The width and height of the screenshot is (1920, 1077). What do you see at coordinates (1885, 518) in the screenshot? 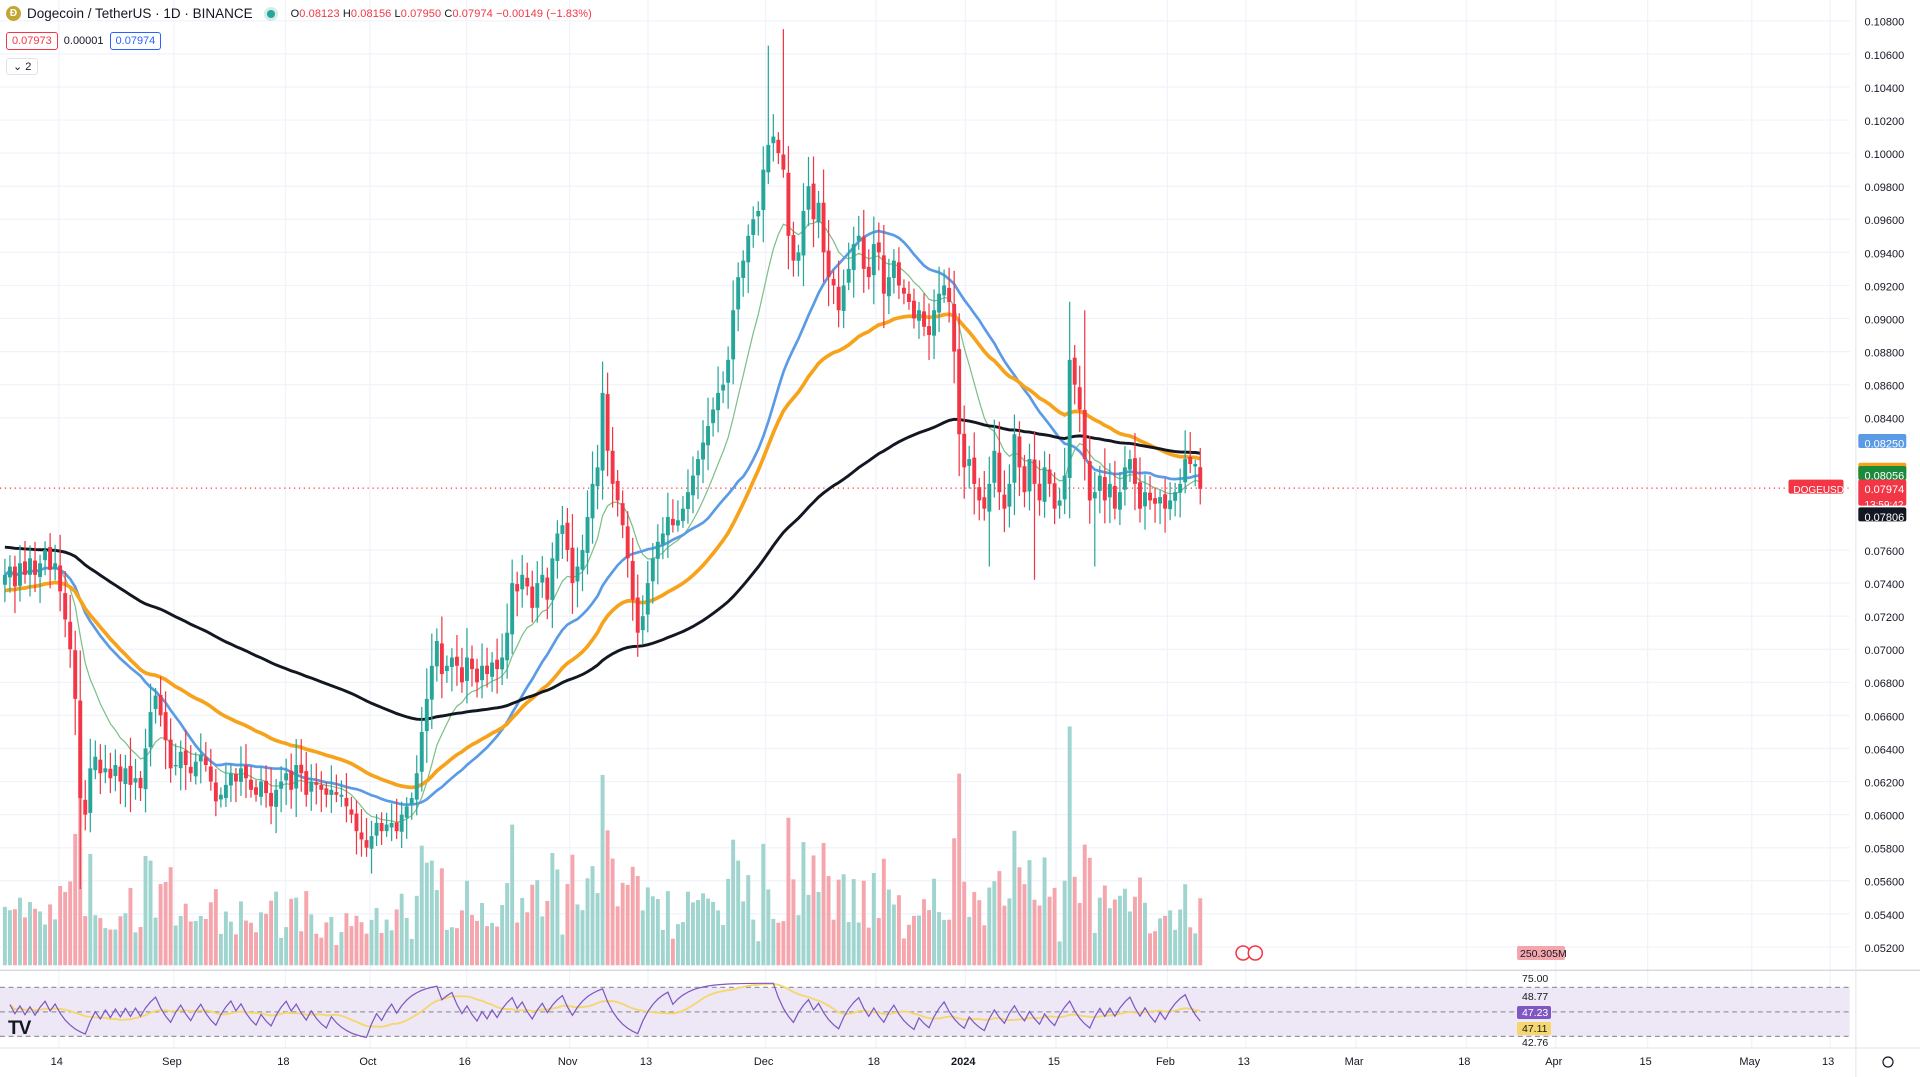
I see `price-label-text: 0.07806` at bounding box center [1885, 518].